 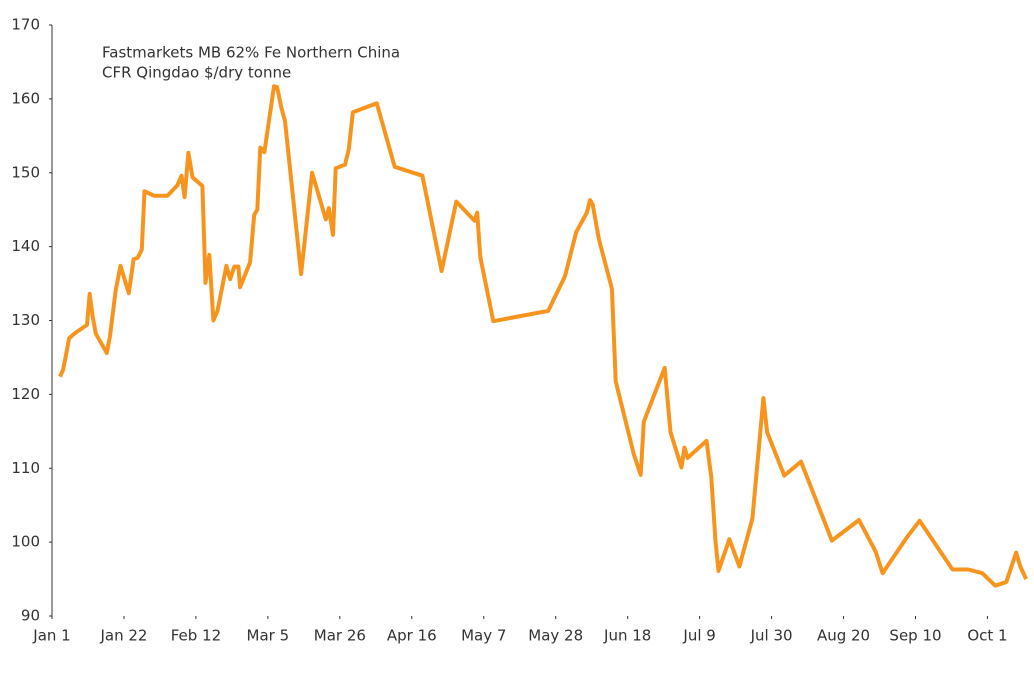 What do you see at coordinates (340, 636) in the screenshot?
I see `x-tick-label: Mar 26` at bounding box center [340, 636].